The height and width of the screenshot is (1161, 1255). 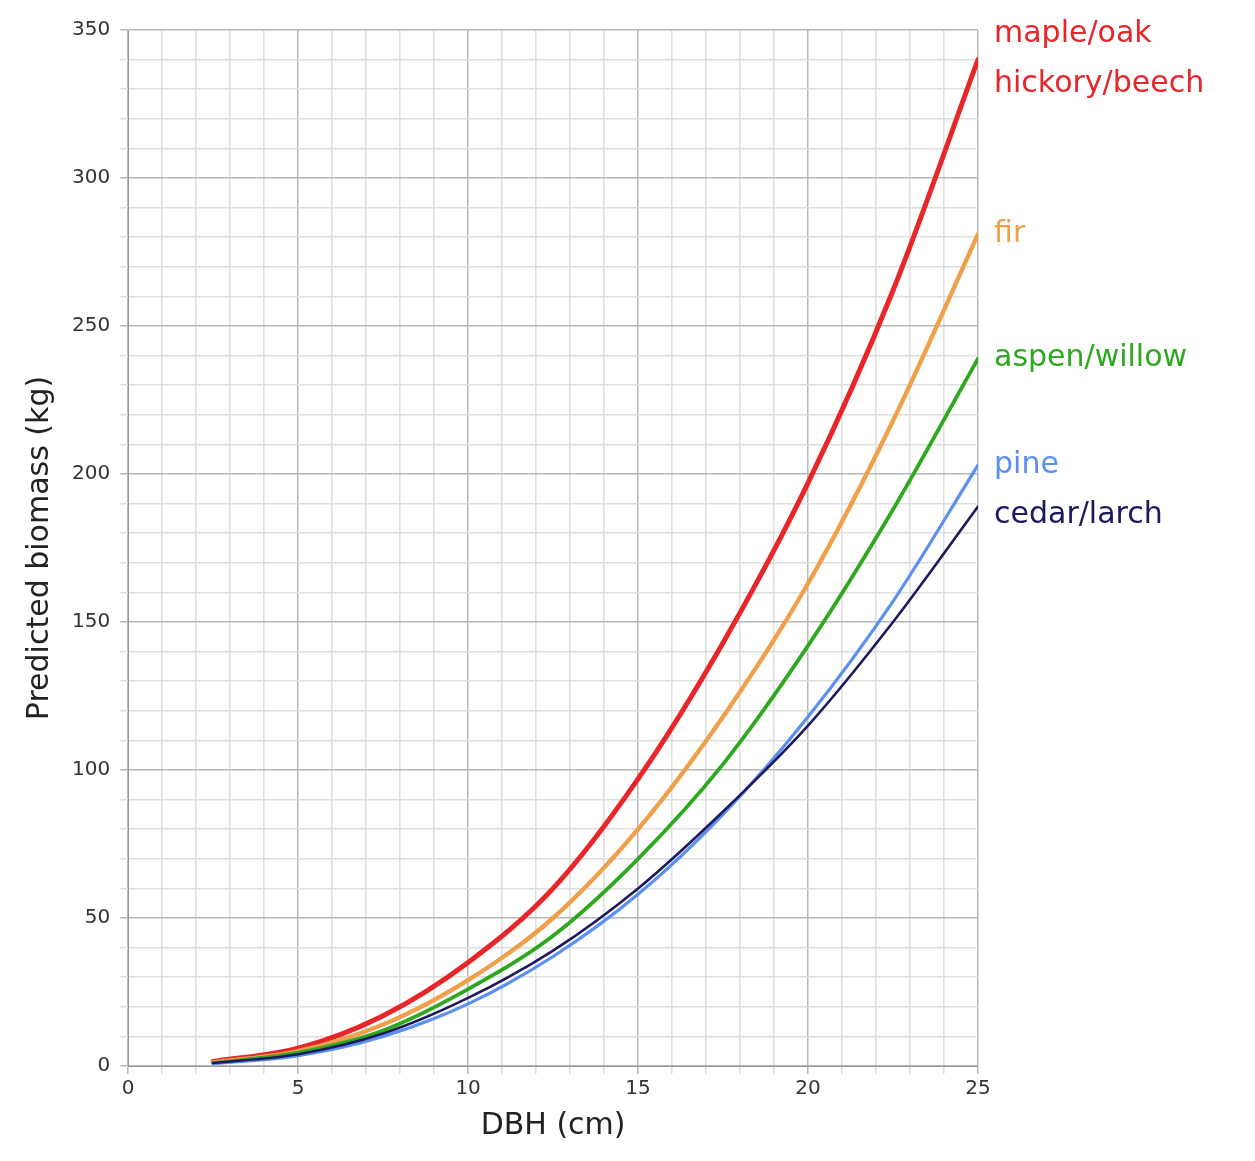 What do you see at coordinates (128, 1087) in the screenshot?
I see `x-tick-label: 0` at bounding box center [128, 1087].